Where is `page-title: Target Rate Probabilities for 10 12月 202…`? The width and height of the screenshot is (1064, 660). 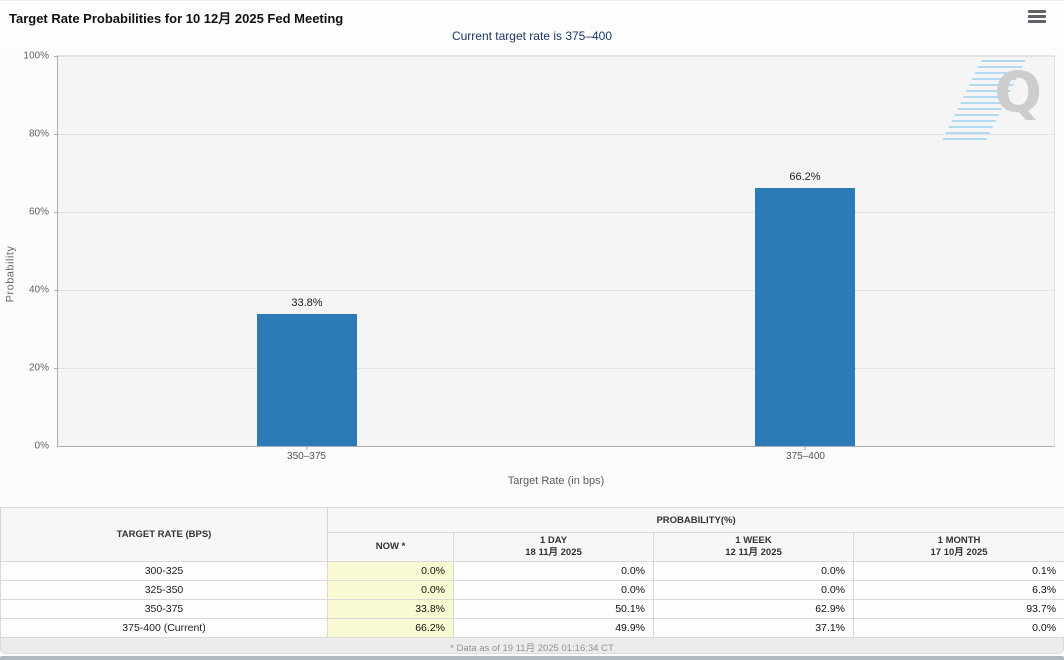
page-title: Target Rate Probabilities for 10 12月 202… is located at coordinates (176, 18).